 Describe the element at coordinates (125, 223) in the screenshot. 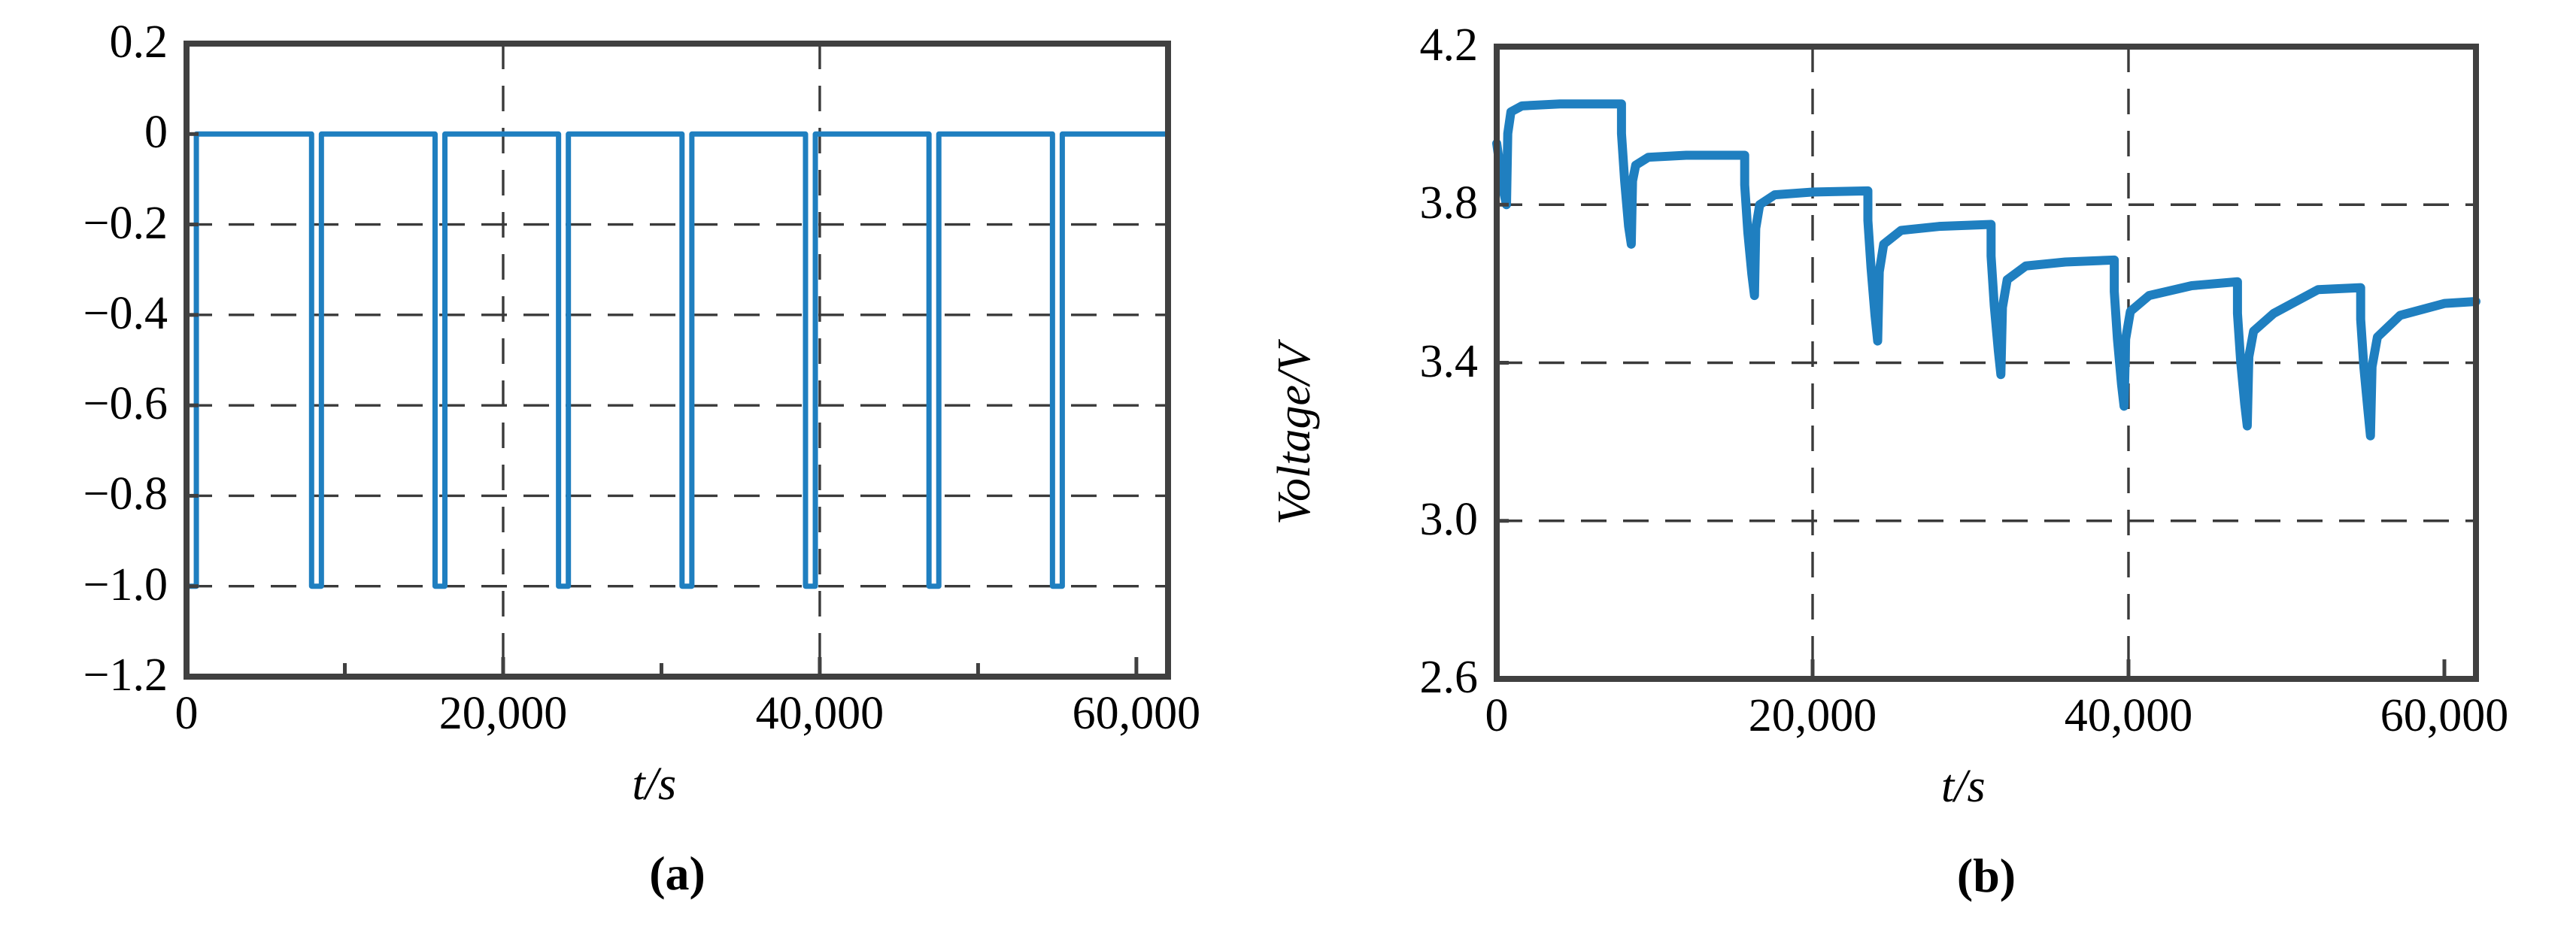

I see `y-tick-label: −0.2` at that location.